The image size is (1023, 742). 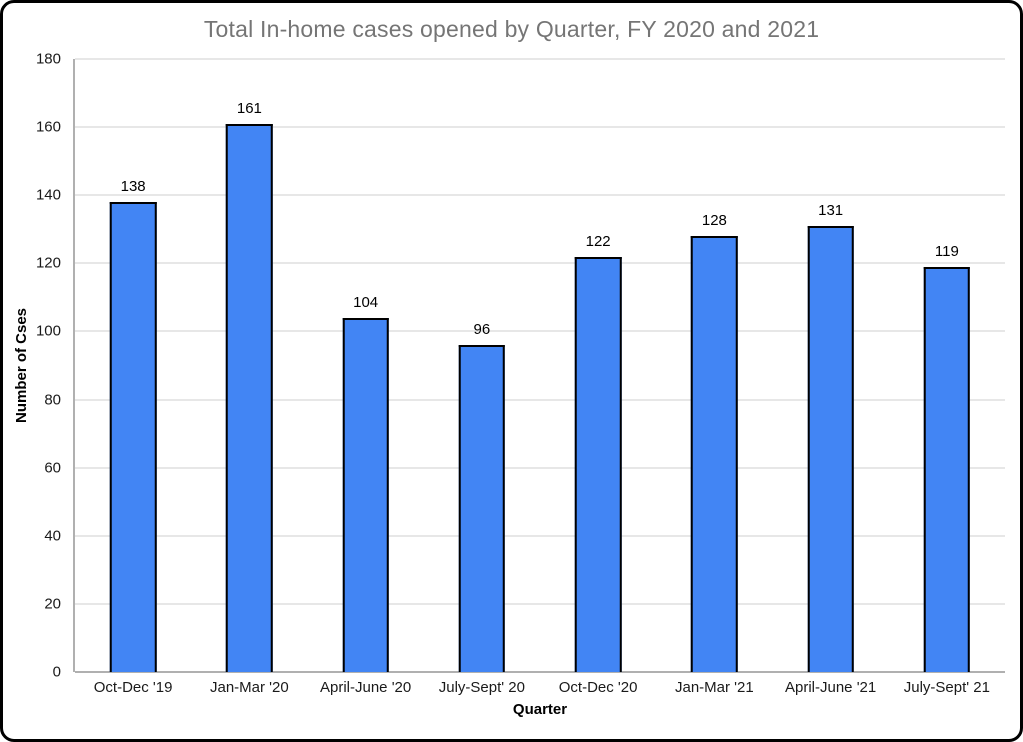 What do you see at coordinates (133, 687) in the screenshot?
I see `x-tick-label: Oct-Dec '19` at bounding box center [133, 687].